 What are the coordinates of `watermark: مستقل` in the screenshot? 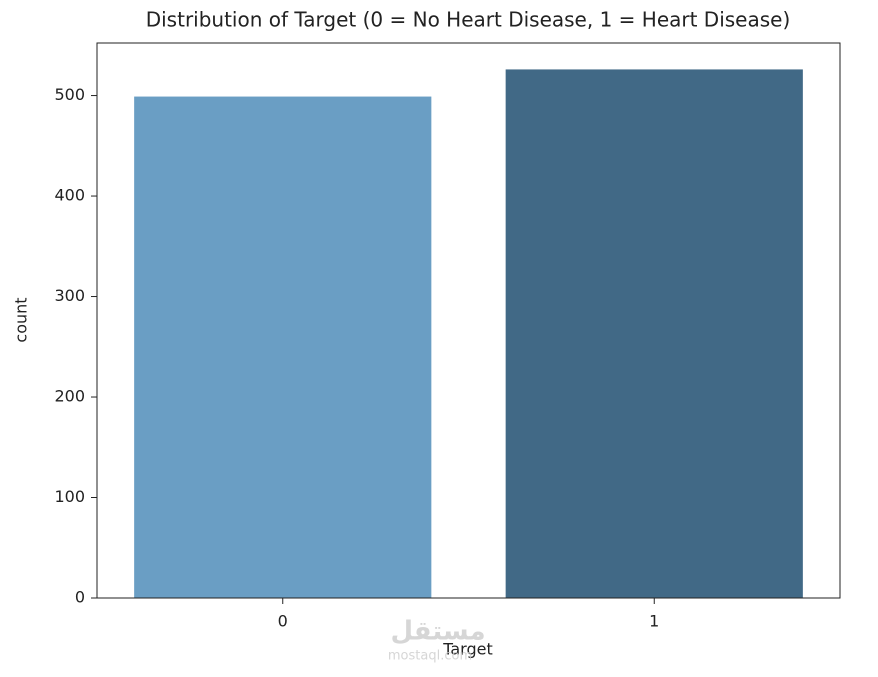 It's located at (437, 632).